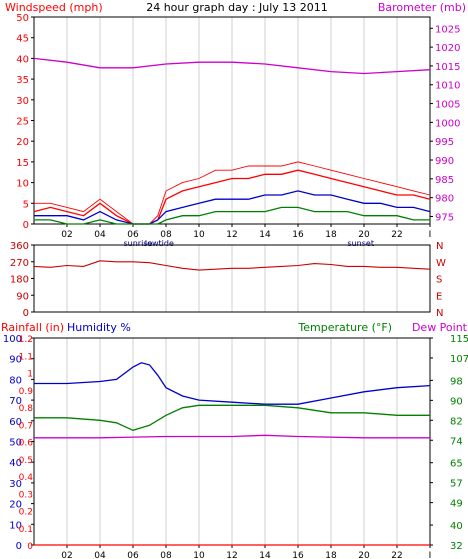  What do you see at coordinates (137, 243) in the screenshot?
I see `sunrise-marker: sunrise` at bounding box center [137, 243].